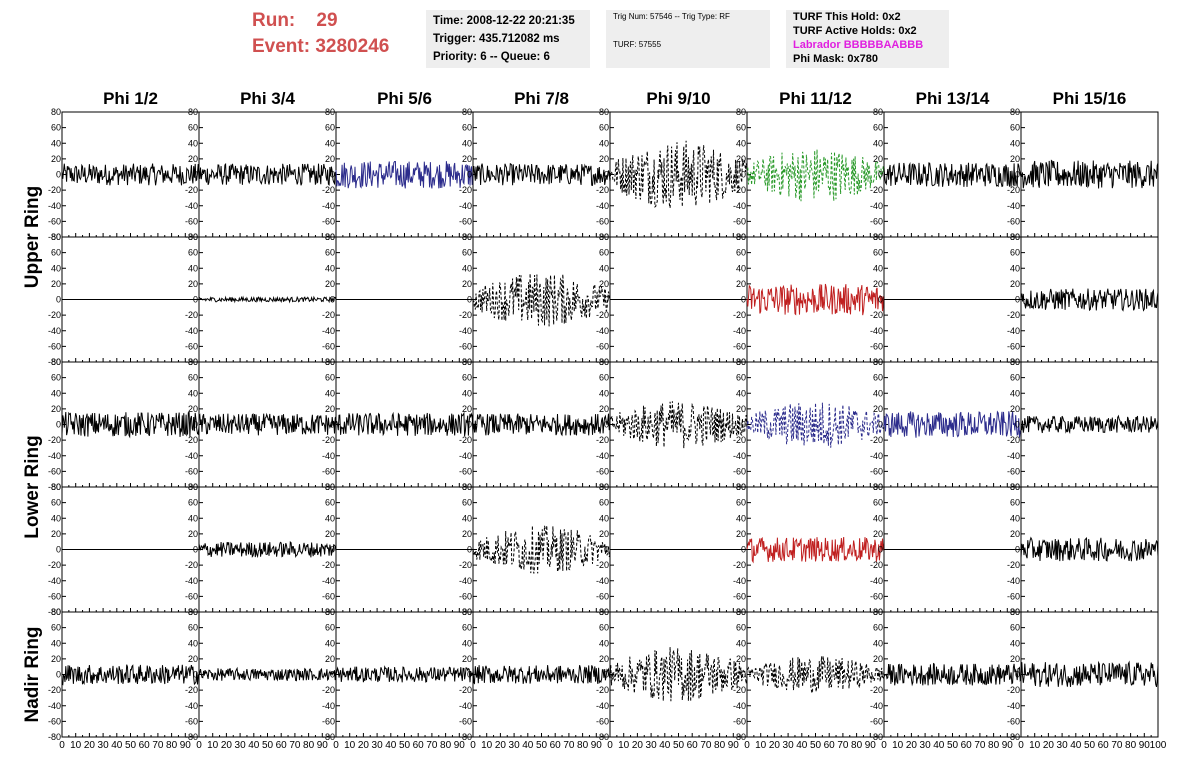  Describe the element at coordinates (504, 21) in the screenshot. I see `time-text: Time: 2008-12-22 20:21:35` at that location.